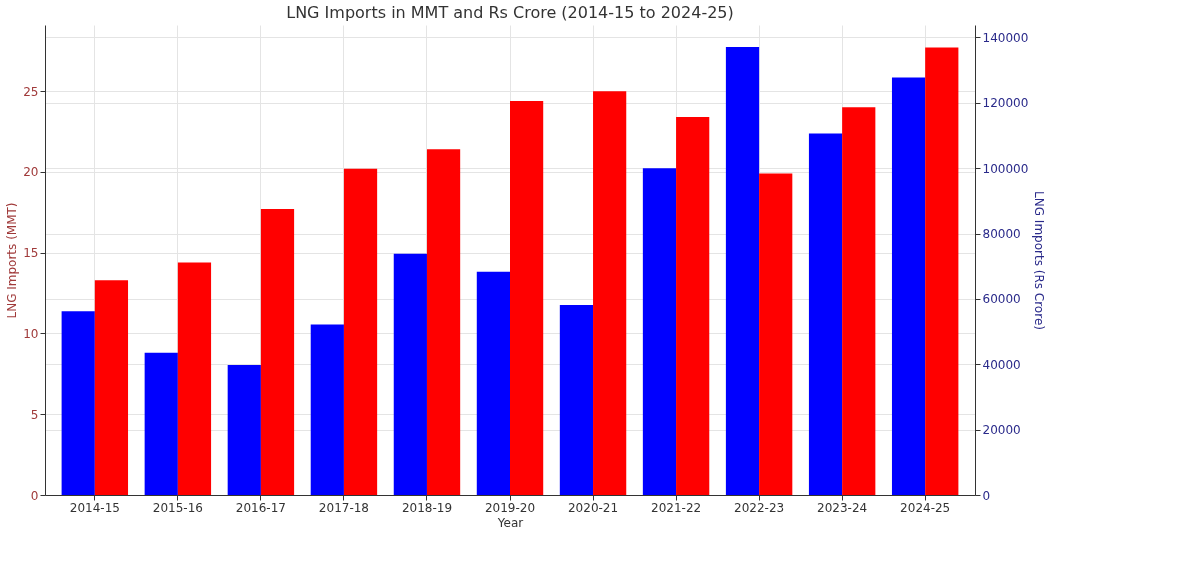 The image size is (1192, 574). What do you see at coordinates (31, 172) in the screenshot?
I see `y-tick-label: 20` at bounding box center [31, 172].